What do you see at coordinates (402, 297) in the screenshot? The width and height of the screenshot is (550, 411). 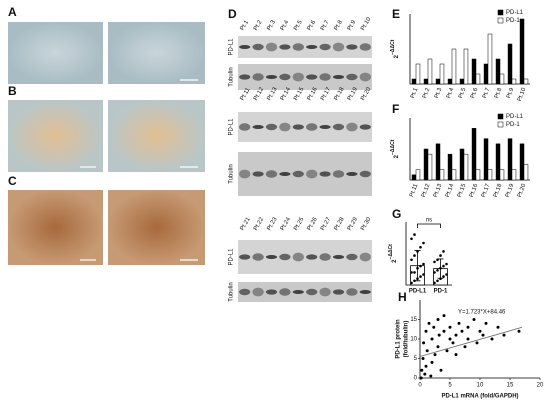 I see `panel-label: H` at bounding box center [402, 297].